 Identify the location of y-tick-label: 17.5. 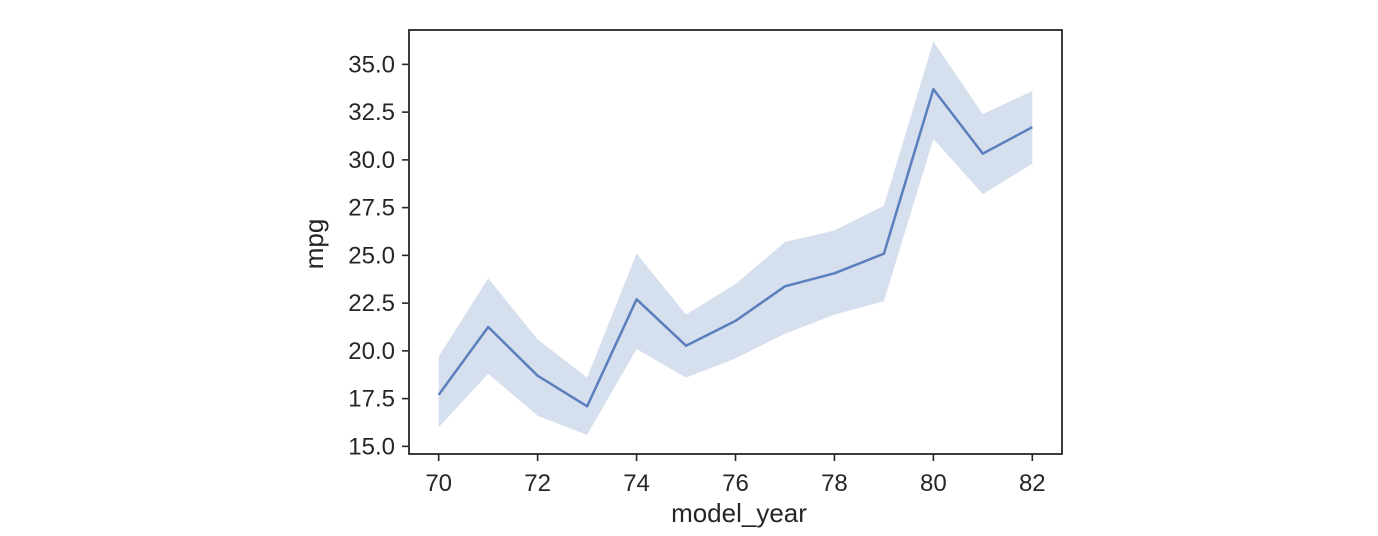
(371, 399).